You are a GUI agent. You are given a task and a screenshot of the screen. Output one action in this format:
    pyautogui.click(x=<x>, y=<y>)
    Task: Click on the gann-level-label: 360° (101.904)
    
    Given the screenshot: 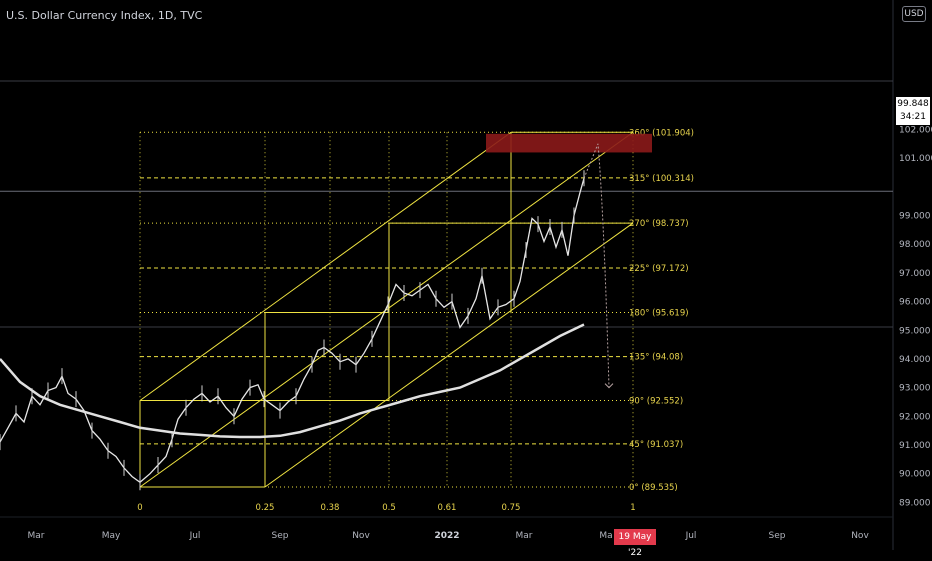 What is the action you would take?
    pyautogui.click(x=661, y=133)
    